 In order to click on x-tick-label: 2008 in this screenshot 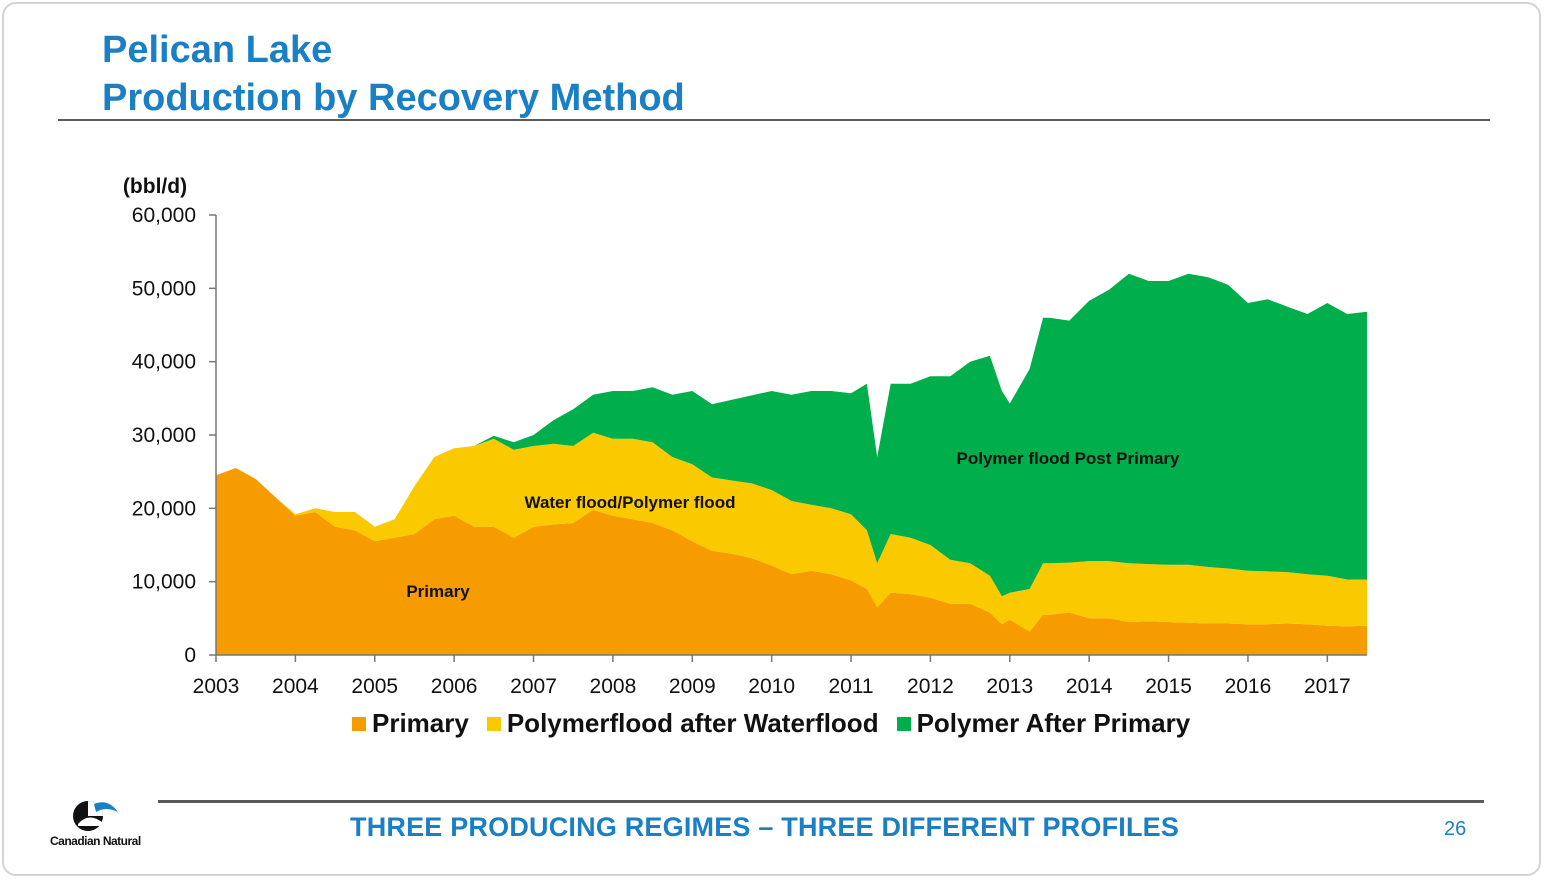, I will do `click(613, 686)`.